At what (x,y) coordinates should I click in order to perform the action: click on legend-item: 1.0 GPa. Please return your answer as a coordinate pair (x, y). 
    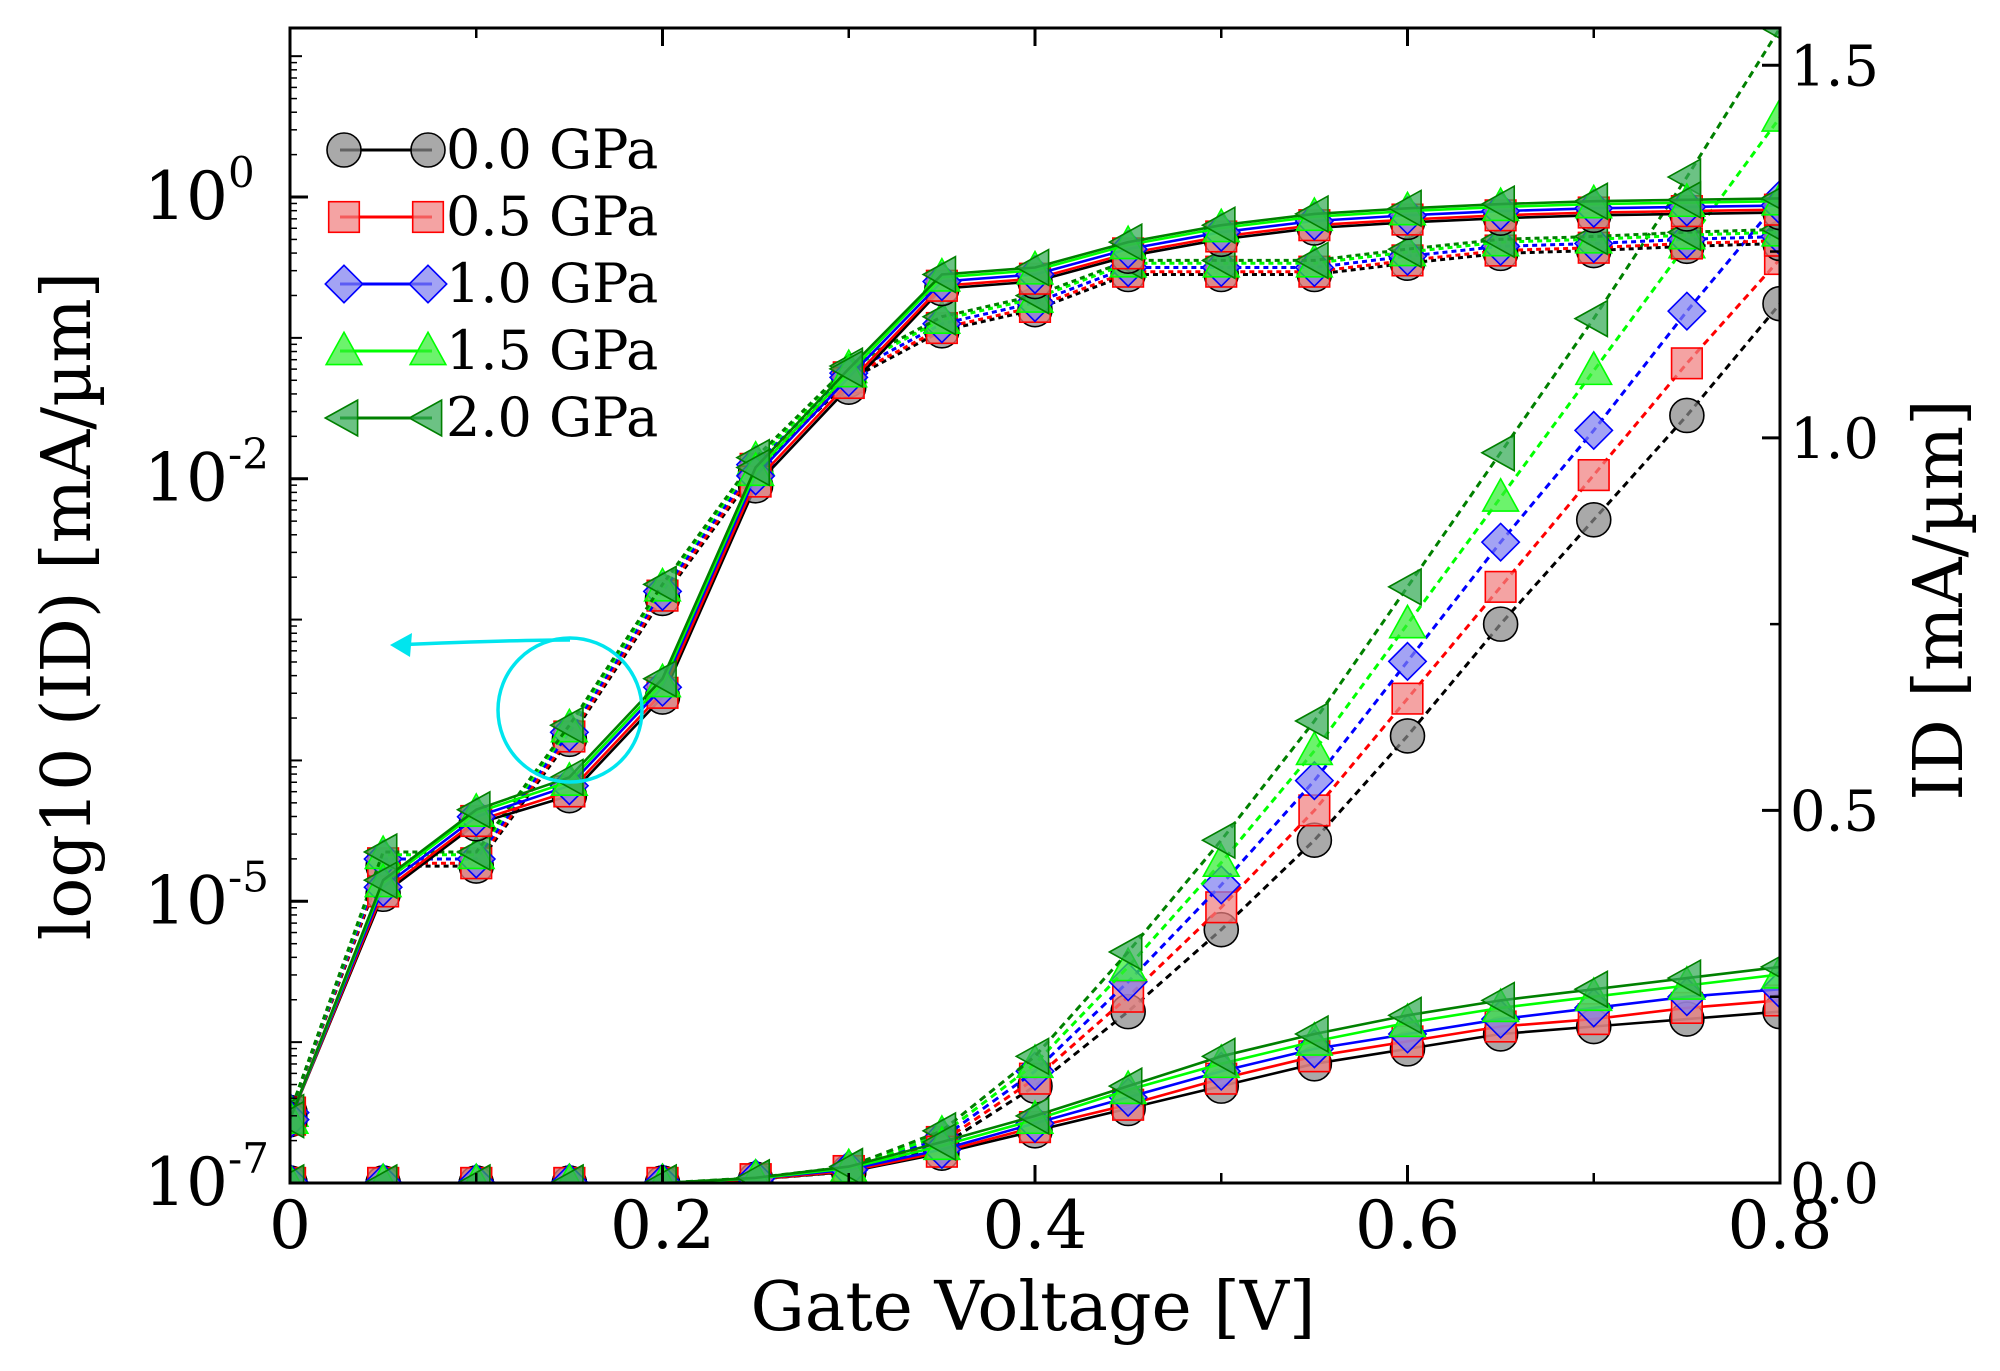
    Looking at the image, I should click on (491, 283).